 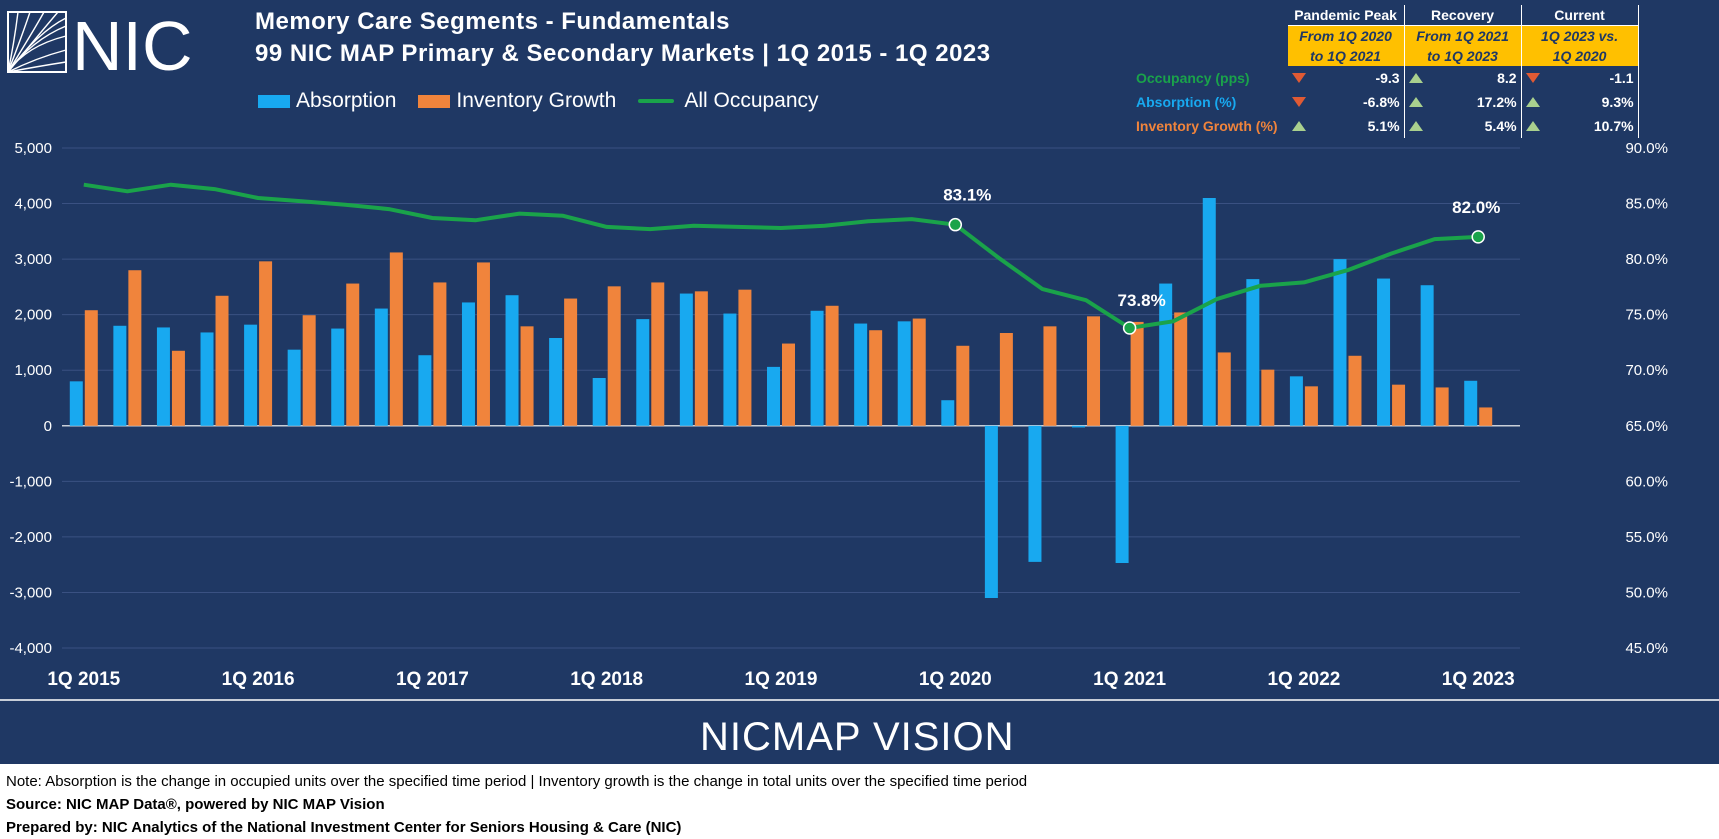 What do you see at coordinates (1646, 370) in the screenshot?
I see `y-right-tick-label: 70.0%` at bounding box center [1646, 370].